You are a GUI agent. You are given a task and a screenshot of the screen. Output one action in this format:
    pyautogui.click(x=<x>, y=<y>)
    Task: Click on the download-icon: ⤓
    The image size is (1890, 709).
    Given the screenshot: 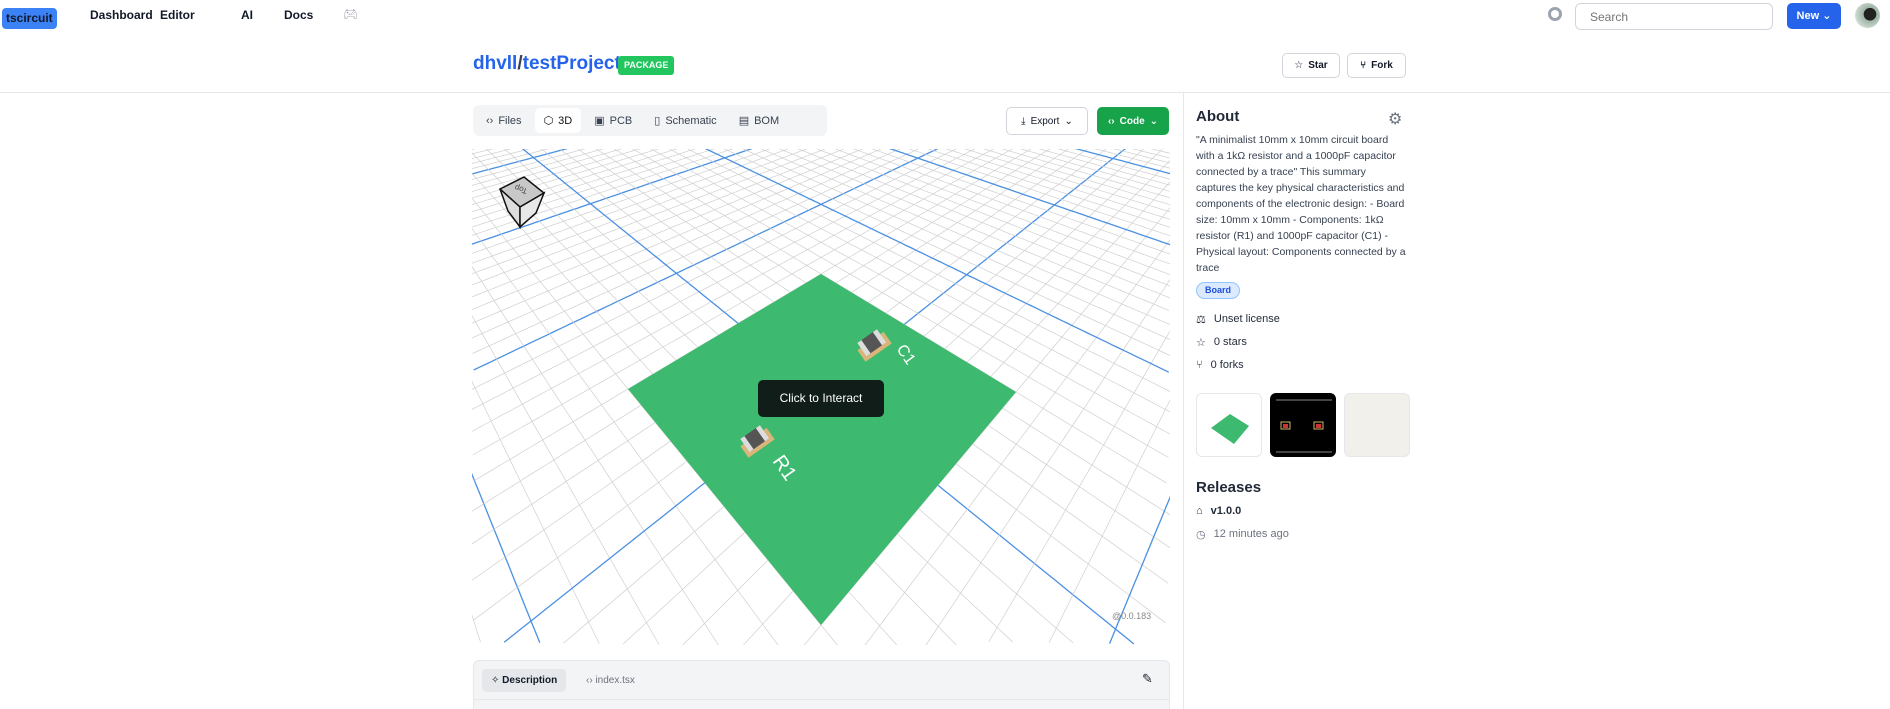 What is the action you would take?
    pyautogui.click(x=1023, y=121)
    